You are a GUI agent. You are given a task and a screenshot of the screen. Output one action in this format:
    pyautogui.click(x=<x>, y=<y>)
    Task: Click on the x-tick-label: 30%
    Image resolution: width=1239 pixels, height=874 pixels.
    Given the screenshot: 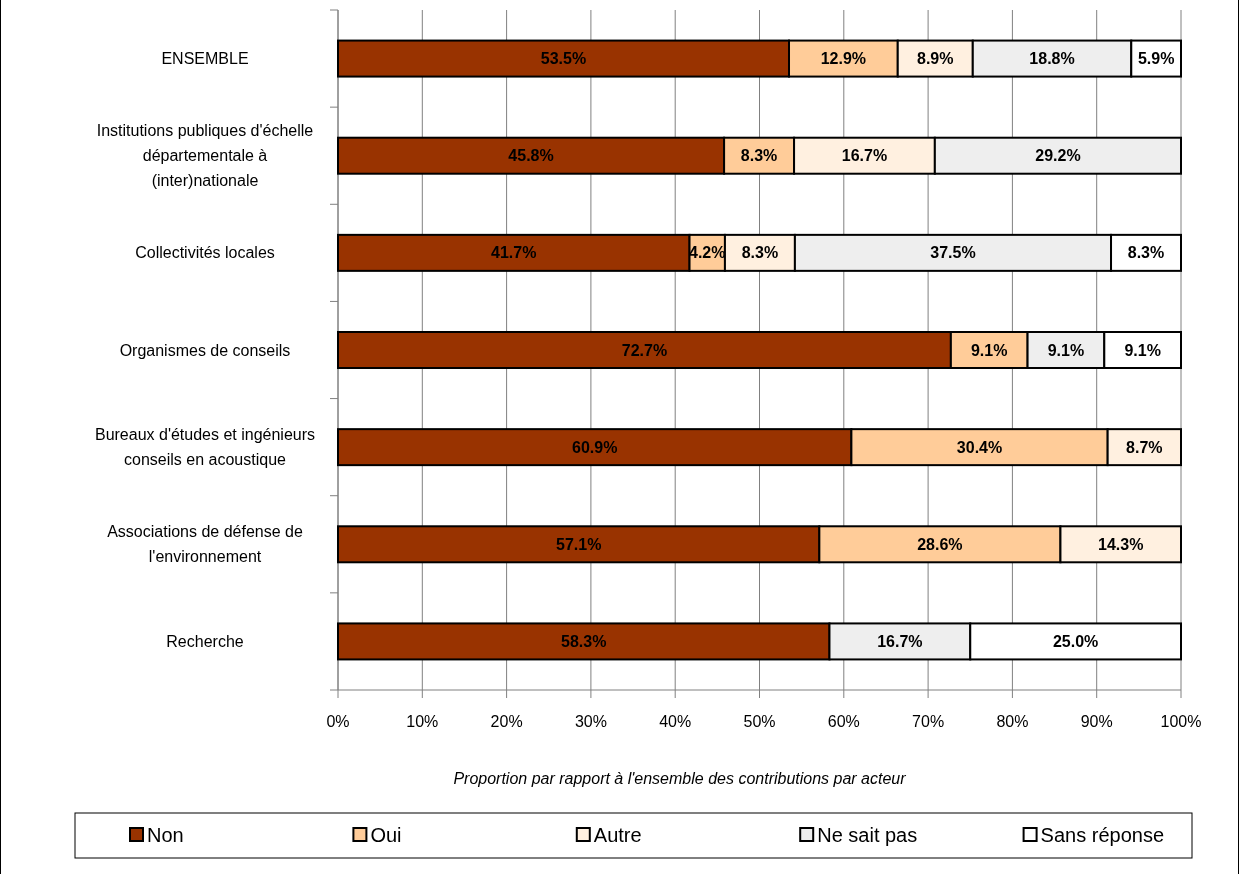 What is the action you would take?
    pyautogui.click(x=590, y=721)
    